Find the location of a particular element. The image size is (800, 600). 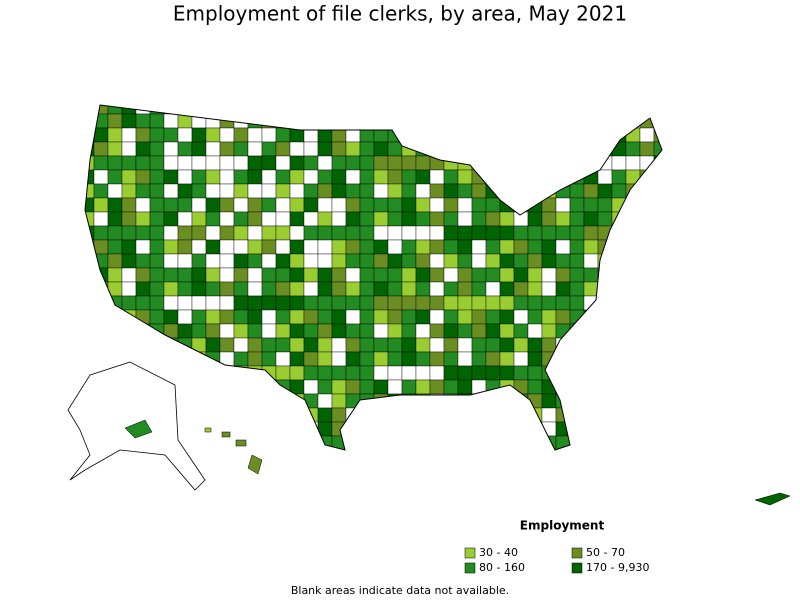

legend-label: 80 - 160 is located at coordinates (502, 567).